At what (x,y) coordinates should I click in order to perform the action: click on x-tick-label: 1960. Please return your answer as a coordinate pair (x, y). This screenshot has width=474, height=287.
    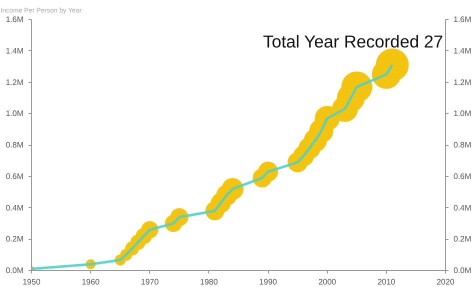
    Looking at the image, I should click on (91, 282).